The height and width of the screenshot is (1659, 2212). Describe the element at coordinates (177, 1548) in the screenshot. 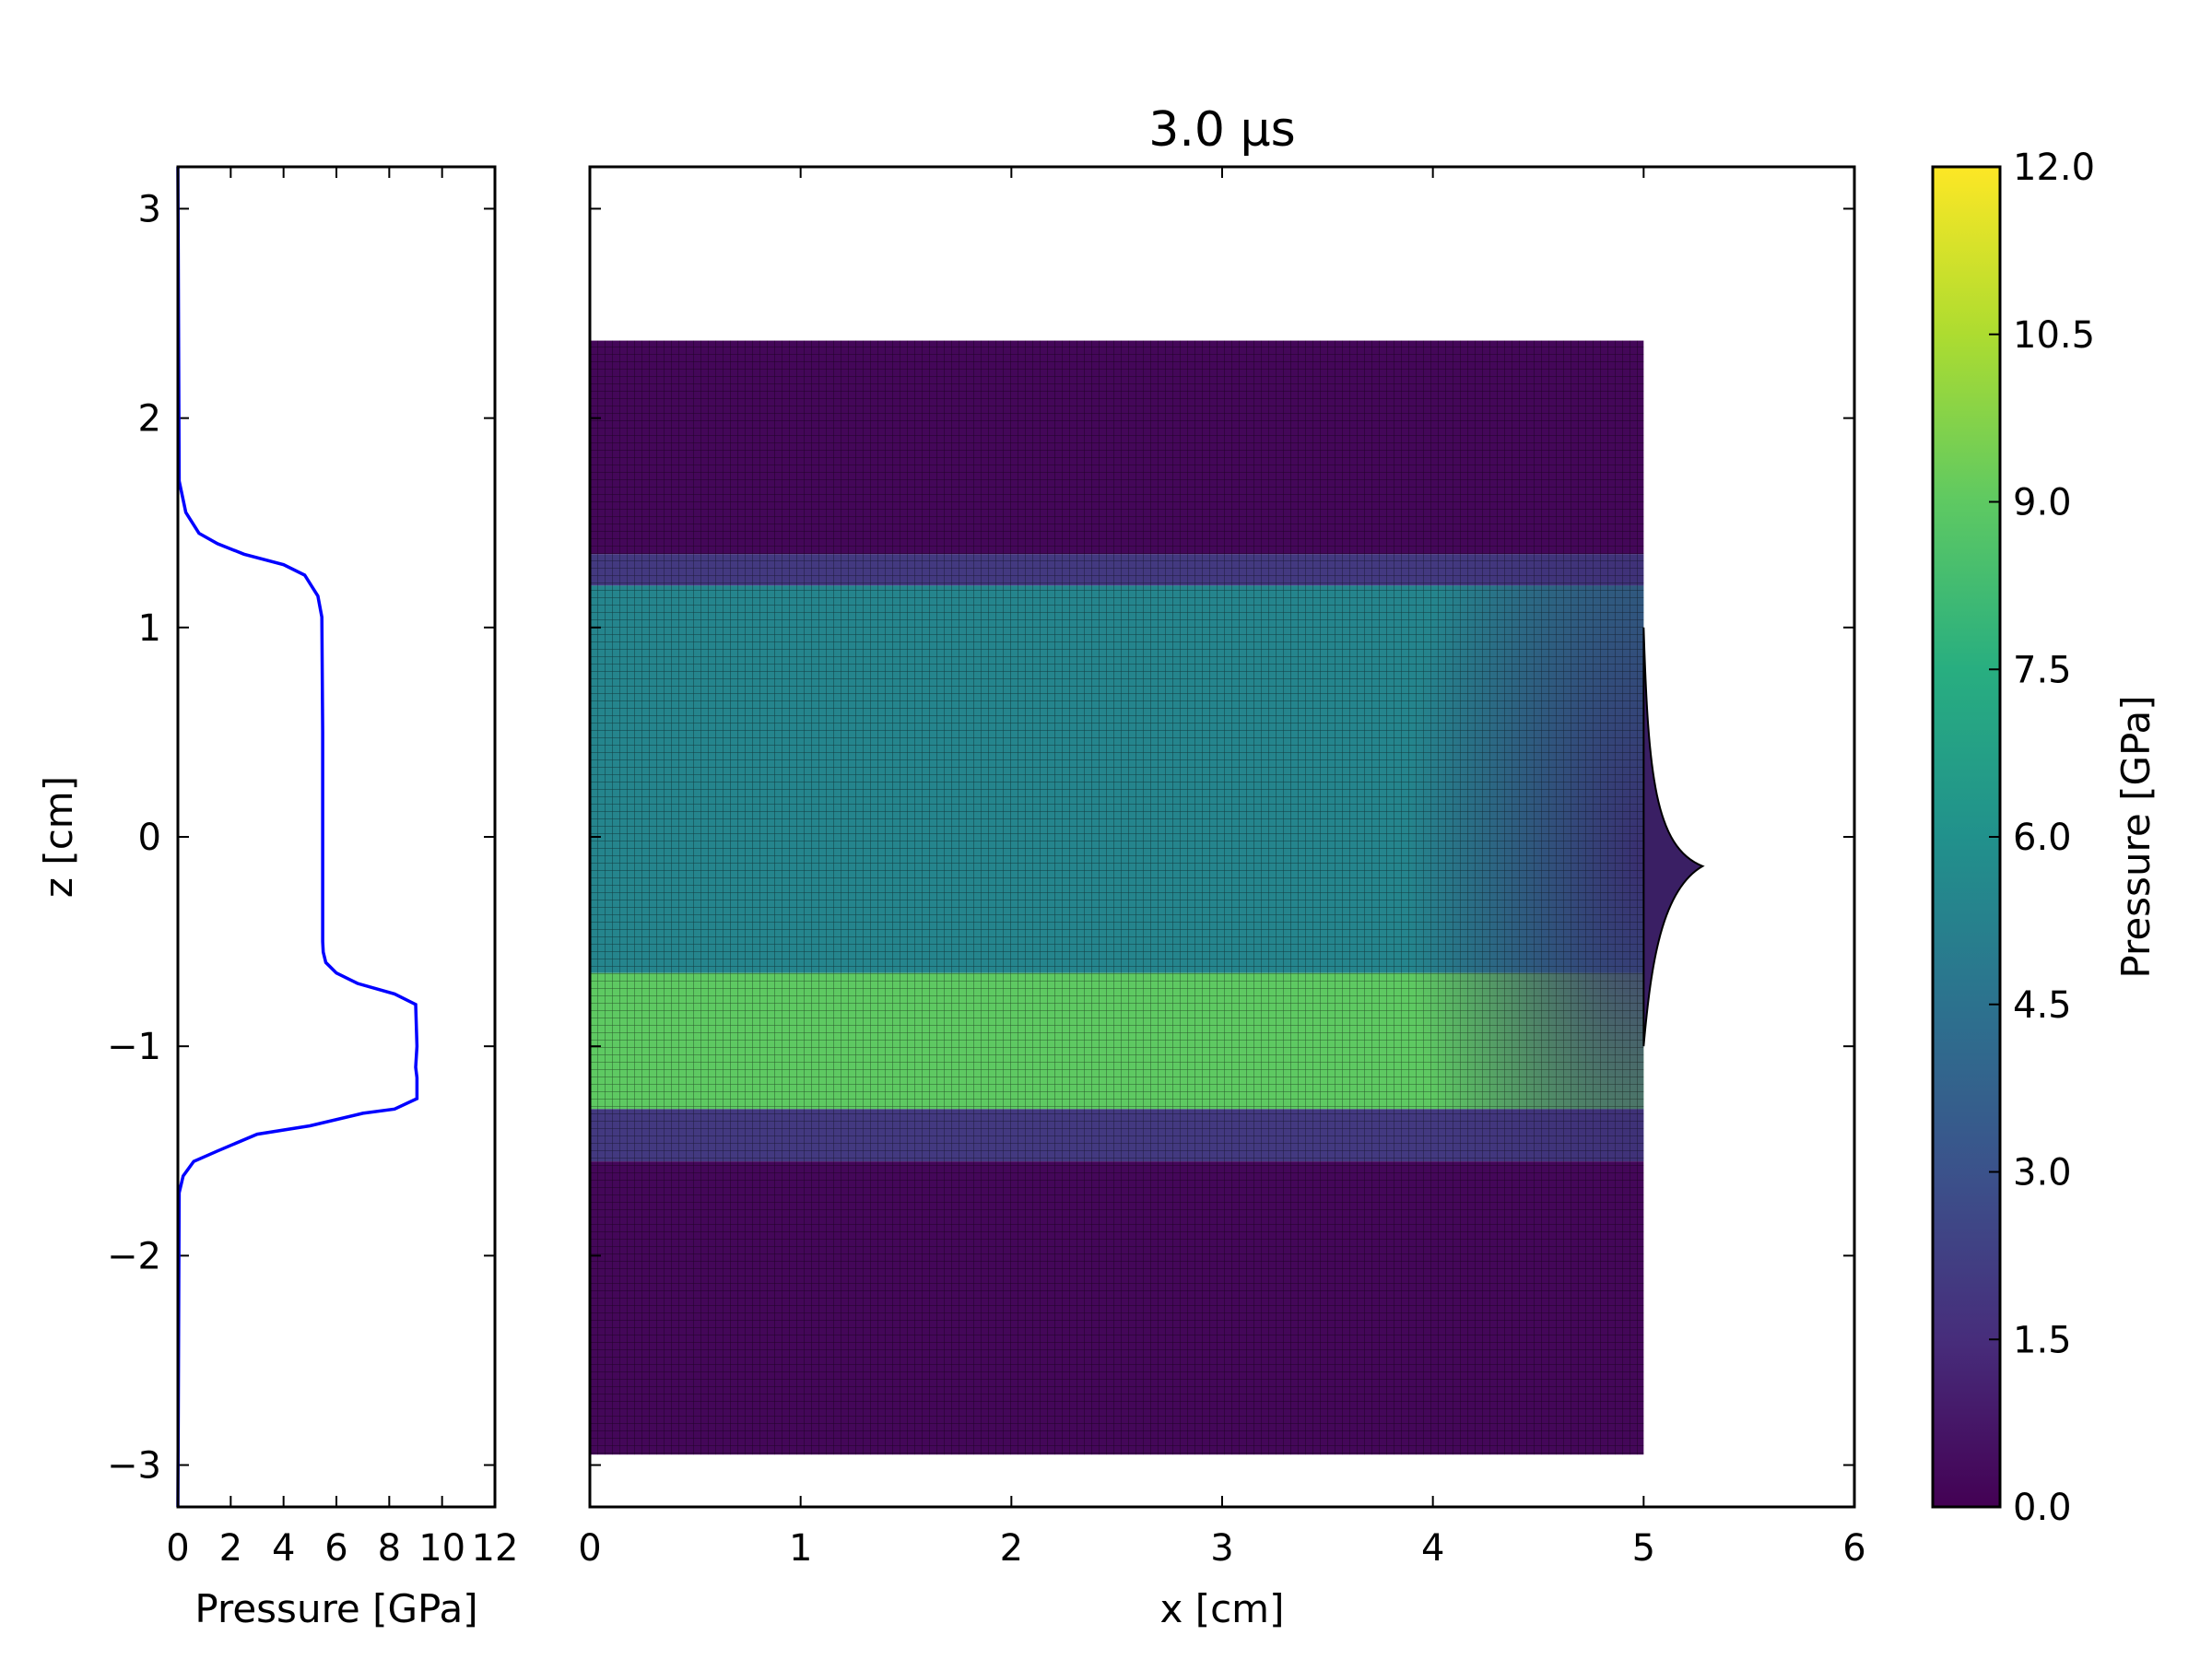

I see `profile-xtick-label: 0` at that location.